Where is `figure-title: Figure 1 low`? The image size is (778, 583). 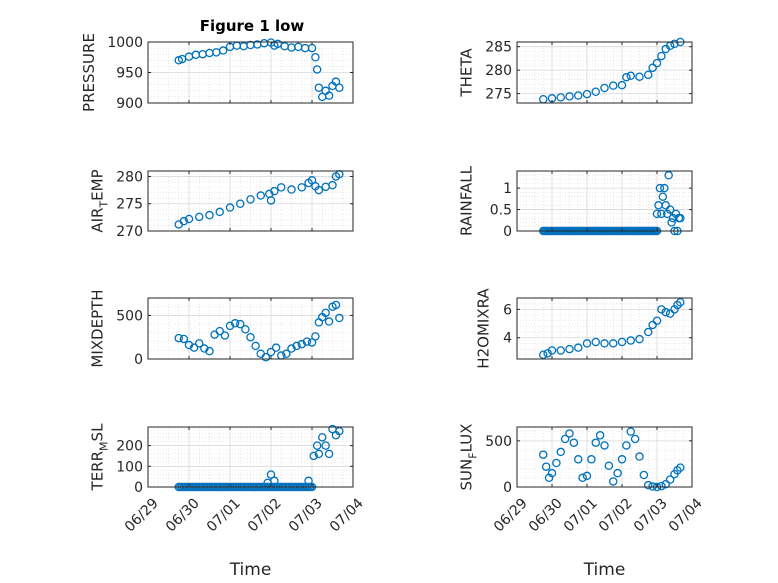 figure-title: Figure 1 low is located at coordinates (252, 26).